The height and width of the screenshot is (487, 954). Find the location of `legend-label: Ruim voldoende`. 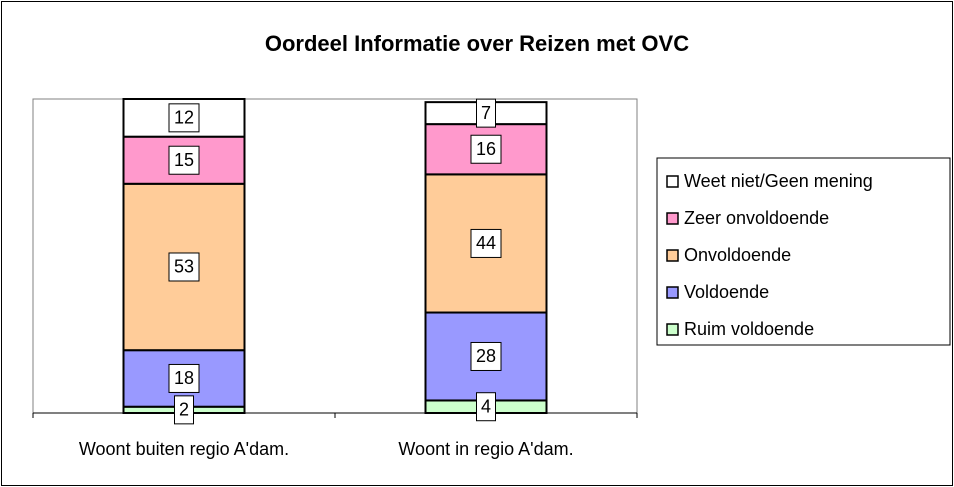

legend-label: Ruim voldoende is located at coordinates (749, 329).